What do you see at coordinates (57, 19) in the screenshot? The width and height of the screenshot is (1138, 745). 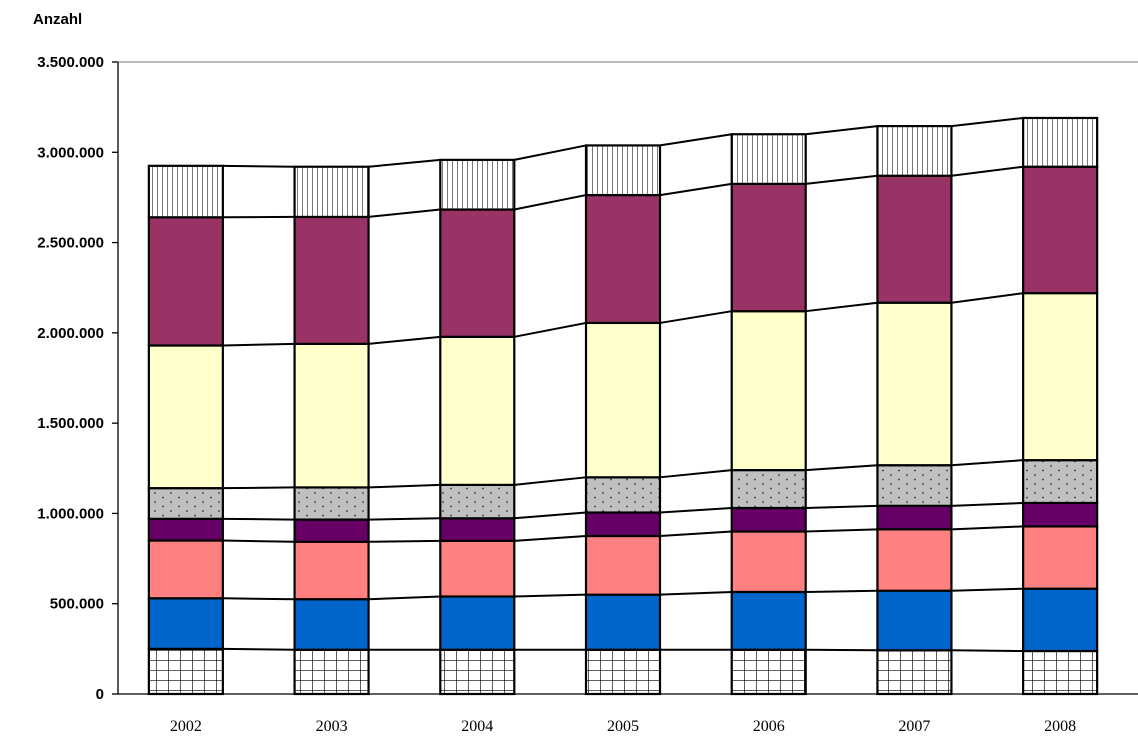 I see `y-axis-label: Anzahl` at bounding box center [57, 19].